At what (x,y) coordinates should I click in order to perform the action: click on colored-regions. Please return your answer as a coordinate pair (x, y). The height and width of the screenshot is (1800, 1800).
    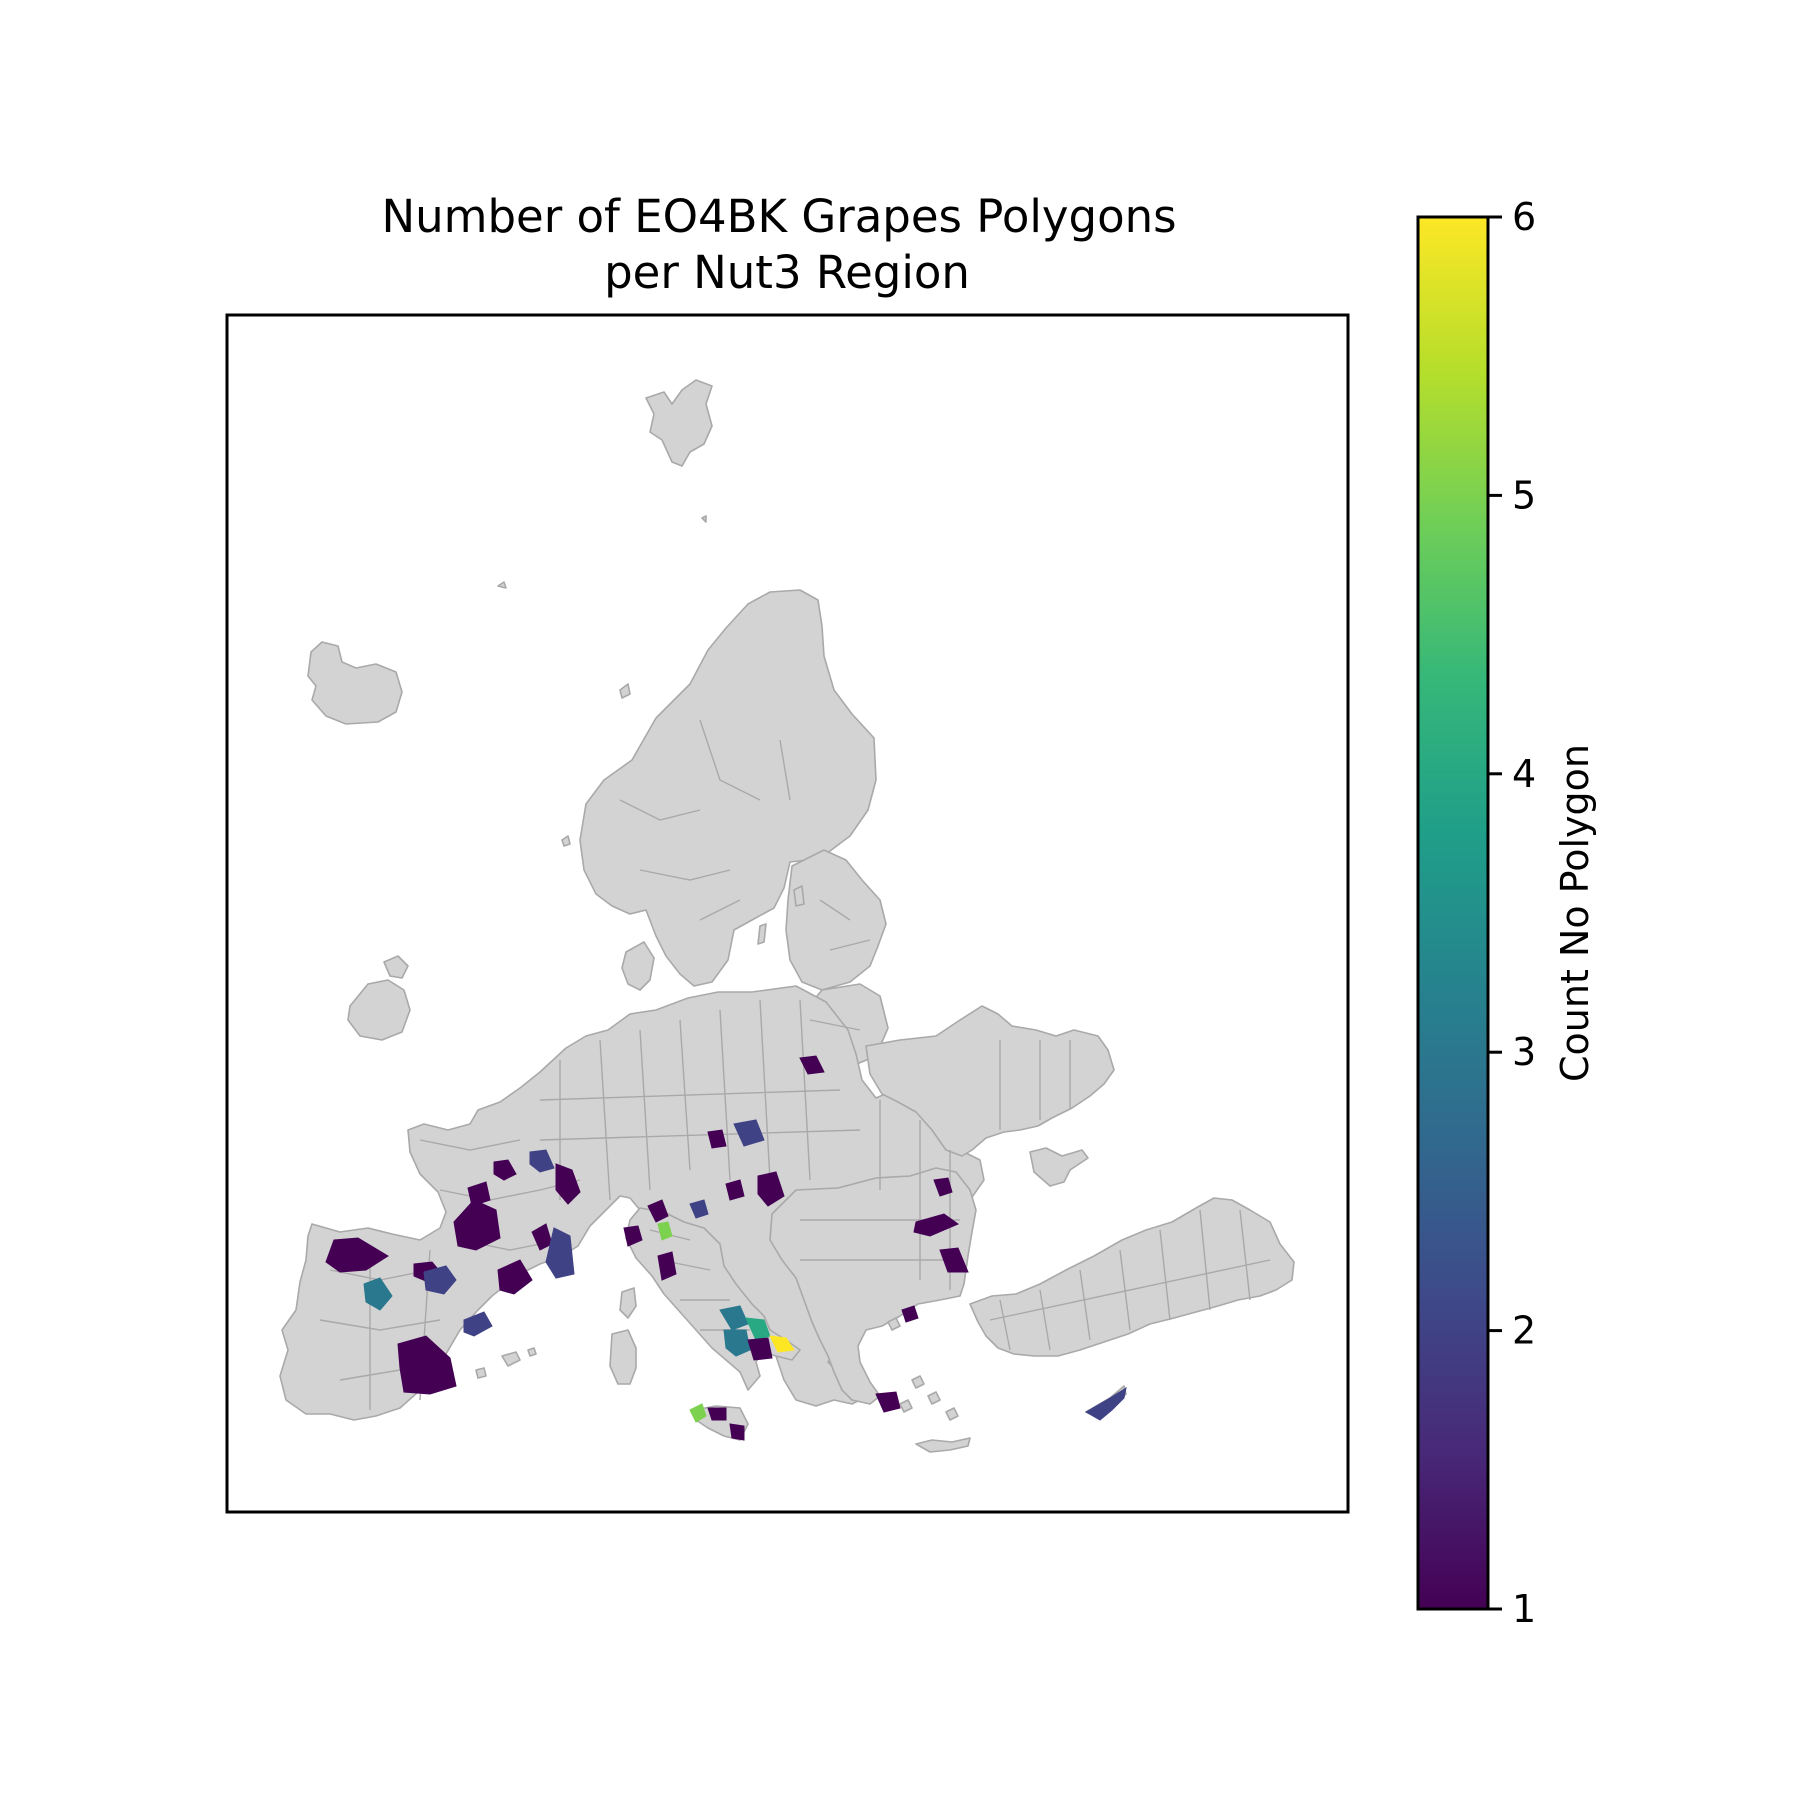
    Looking at the image, I should click on (726, 1248).